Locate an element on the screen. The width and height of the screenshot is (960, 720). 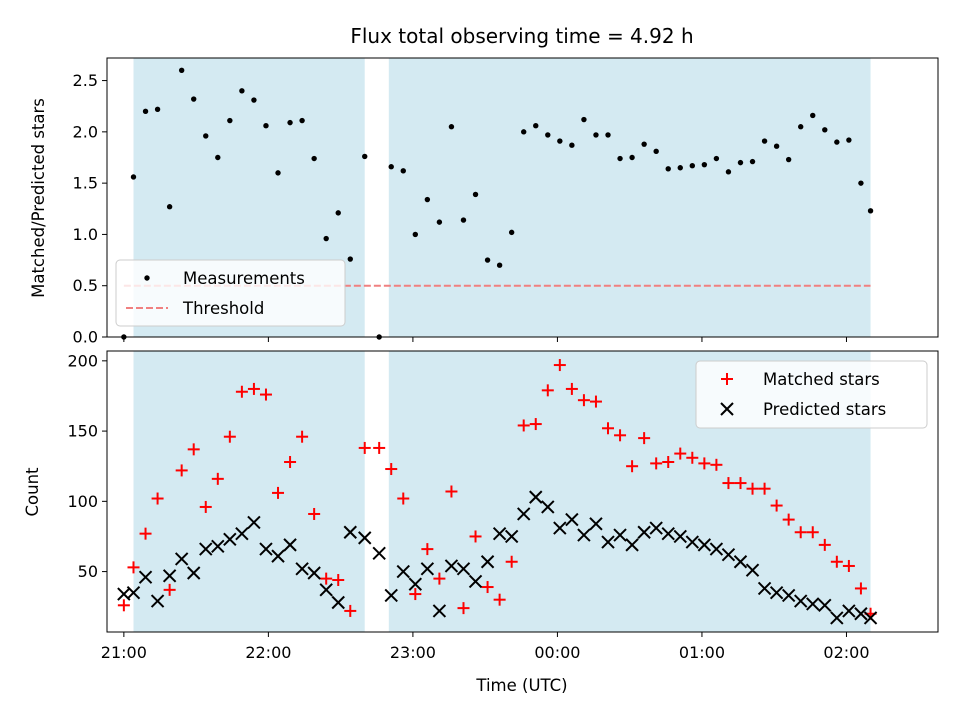
bottom-y-tick-label: 200 is located at coordinates (82, 360).